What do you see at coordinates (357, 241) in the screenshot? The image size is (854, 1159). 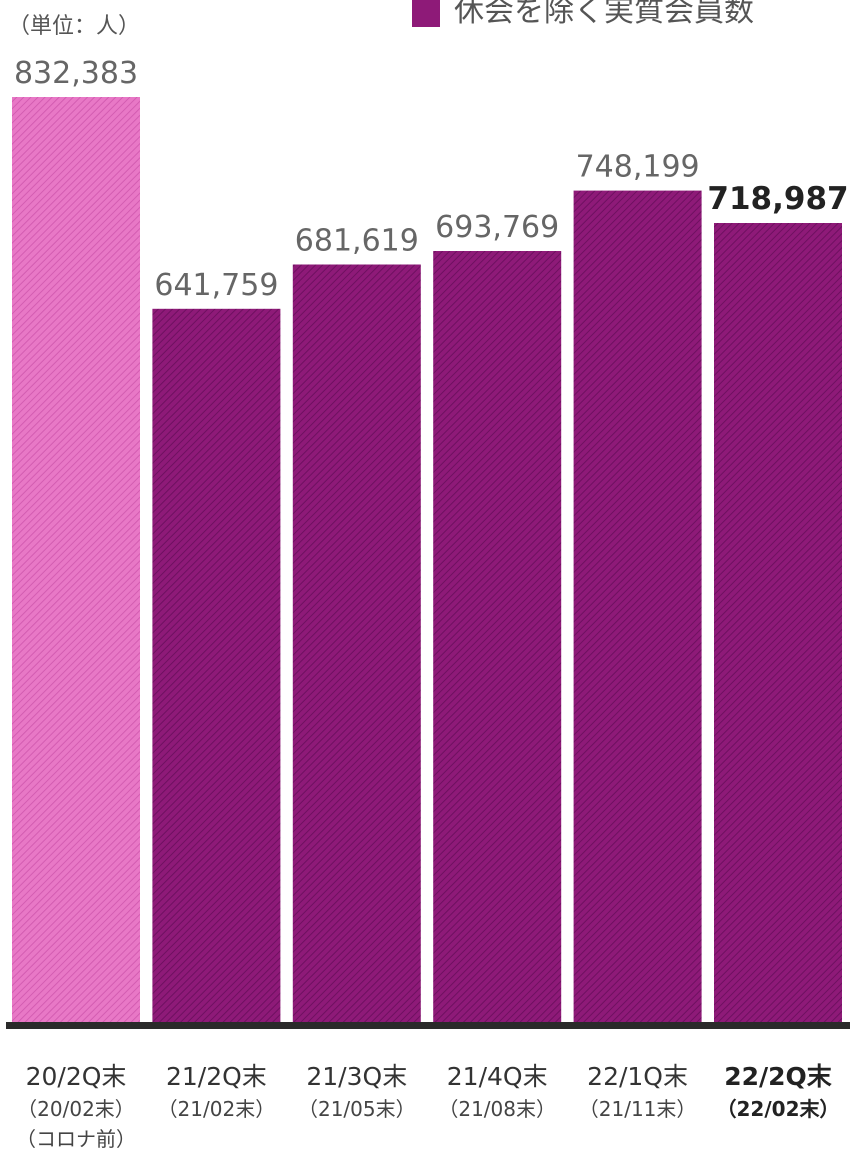 I see `value-label-3: 681,619` at bounding box center [357, 241].